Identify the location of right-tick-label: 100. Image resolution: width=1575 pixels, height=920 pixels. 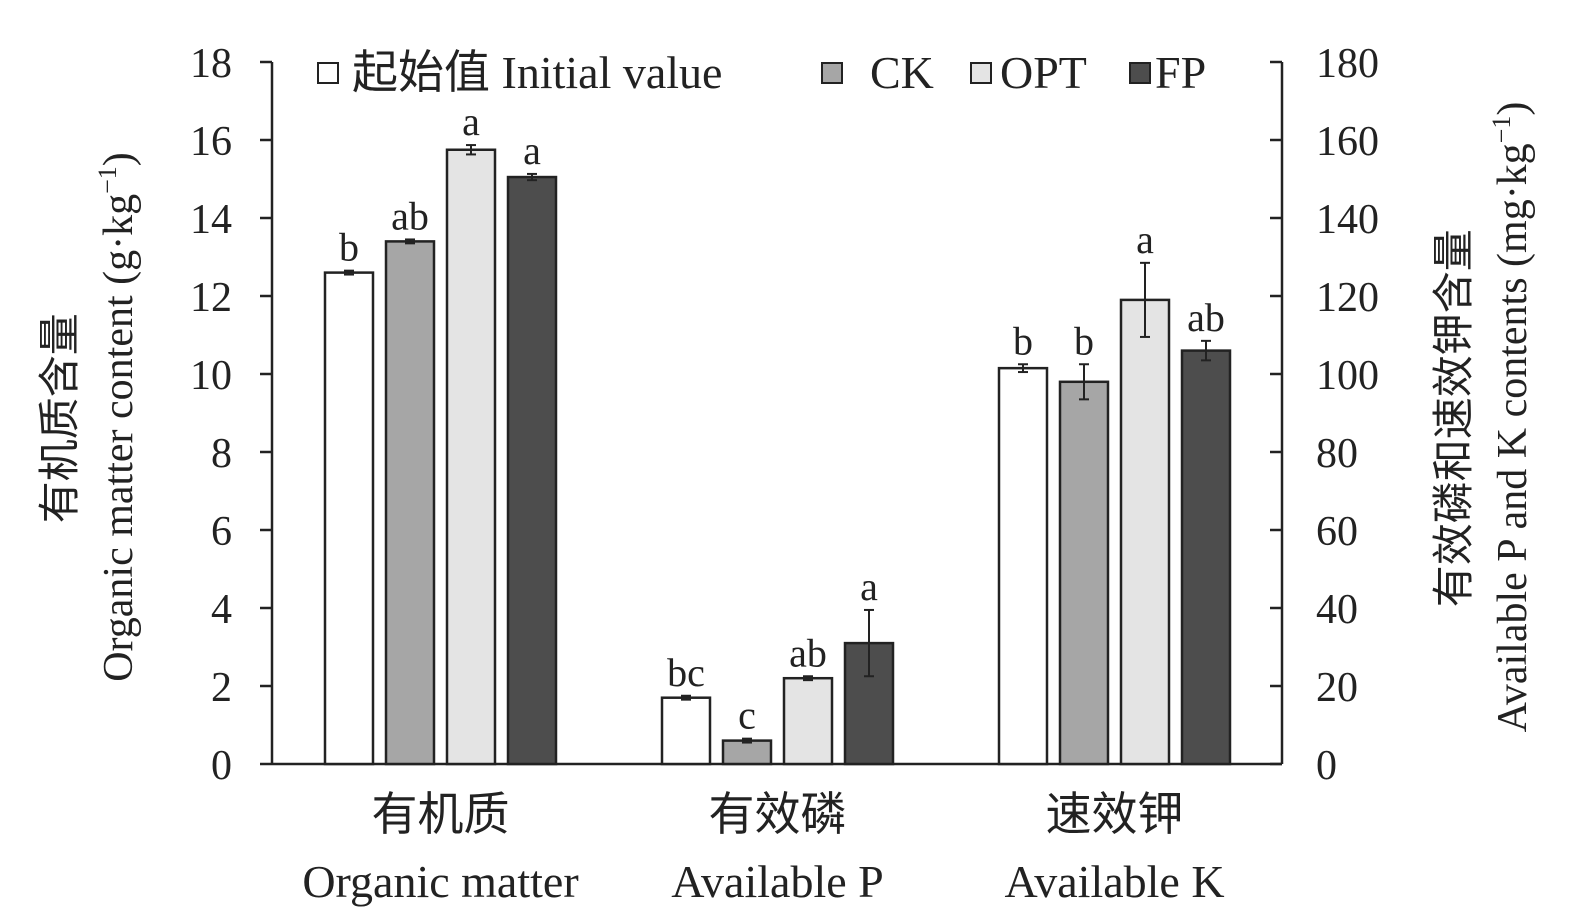
(1347, 376).